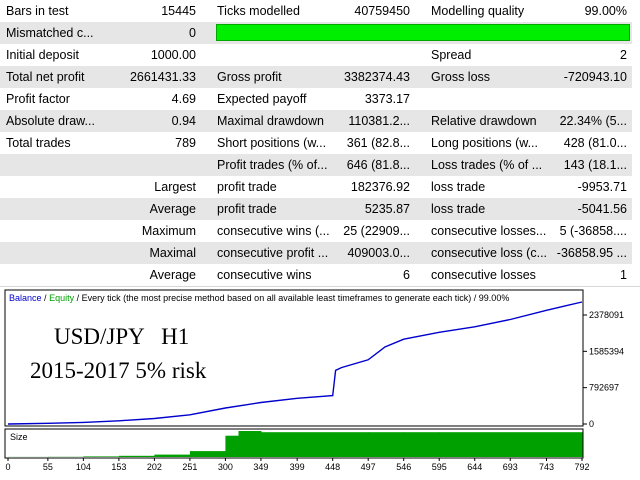 The width and height of the screenshot is (640, 480). What do you see at coordinates (154, 467) in the screenshot?
I see `x-tick-label: 202` at bounding box center [154, 467].